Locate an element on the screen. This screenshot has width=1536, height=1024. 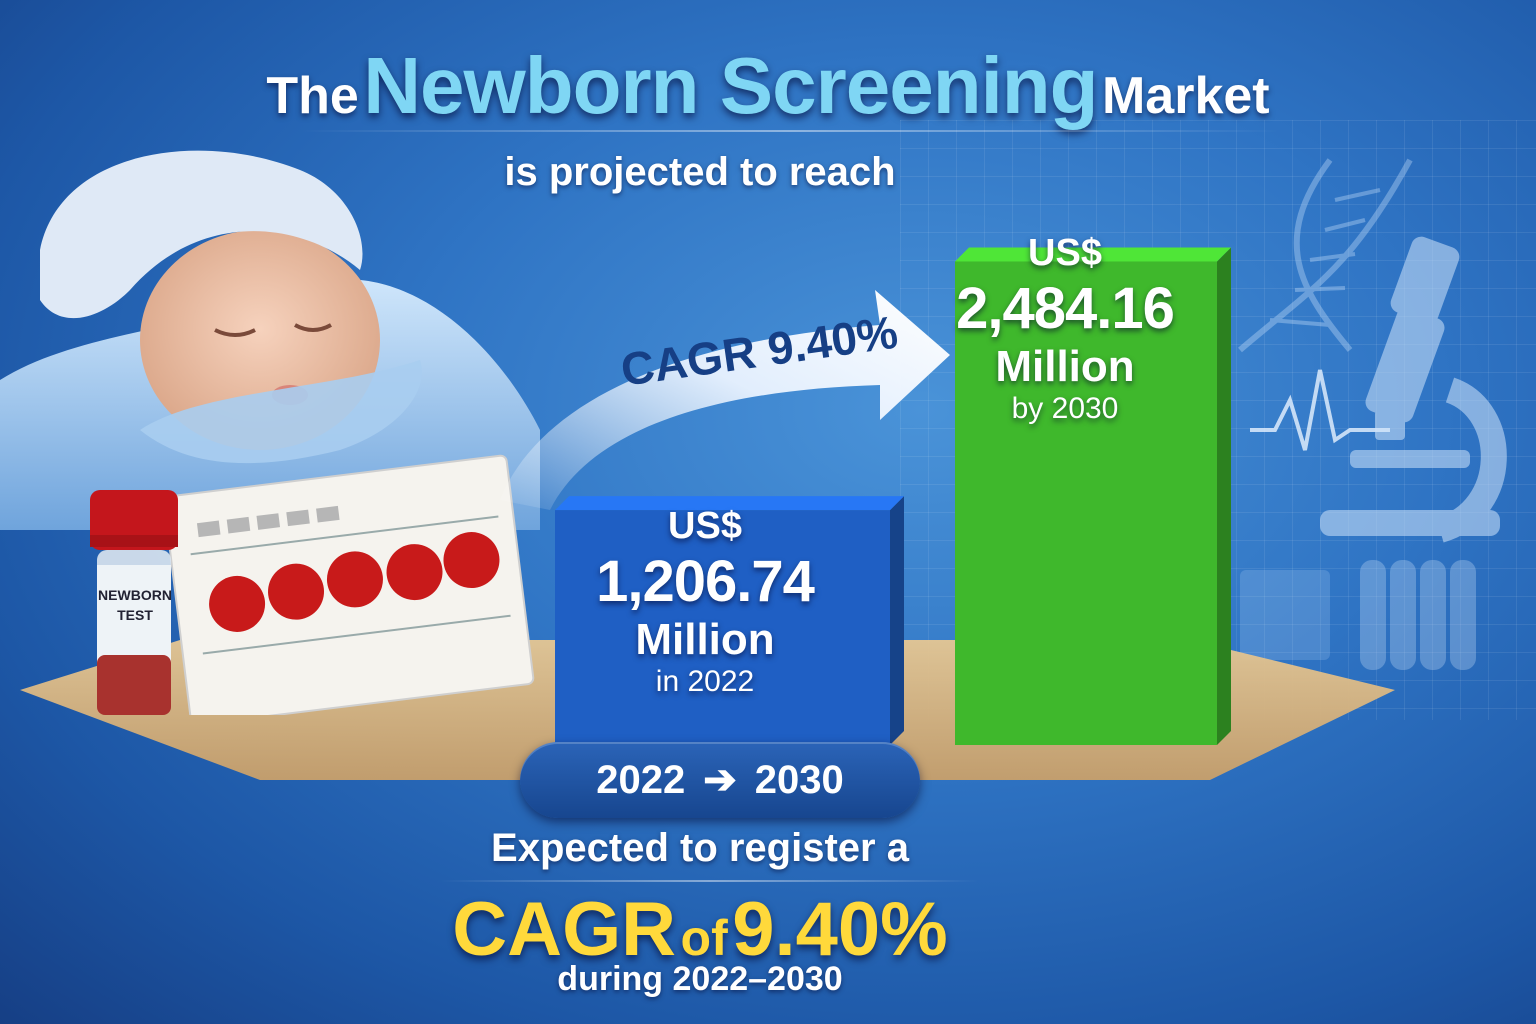
page-title: The Newborn Screening Market is located at coordinates (768, 86).